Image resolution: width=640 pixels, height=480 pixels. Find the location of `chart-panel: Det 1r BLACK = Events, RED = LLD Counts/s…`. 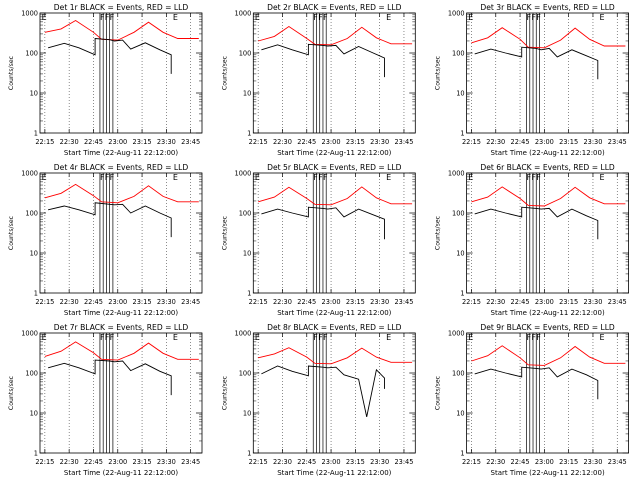

chart-panel: Det 1r BLACK = Events, RED = LLD Counts/s… is located at coordinates (105, 80).